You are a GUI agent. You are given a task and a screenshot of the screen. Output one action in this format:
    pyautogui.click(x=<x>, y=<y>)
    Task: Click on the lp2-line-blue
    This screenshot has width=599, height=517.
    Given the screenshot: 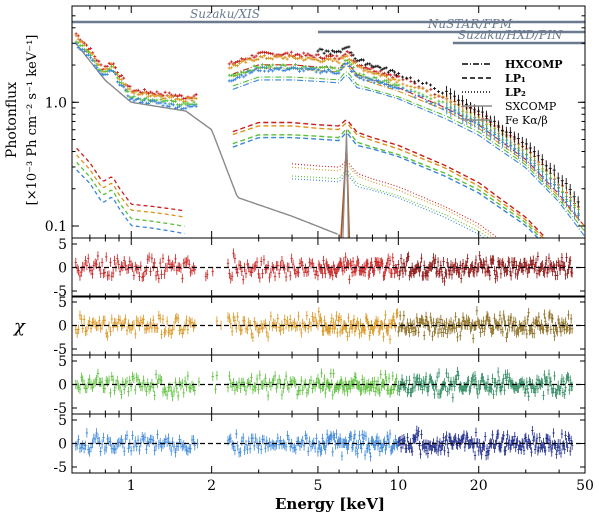 What is the action you would take?
    pyautogui.click(x=388, y=205)
    